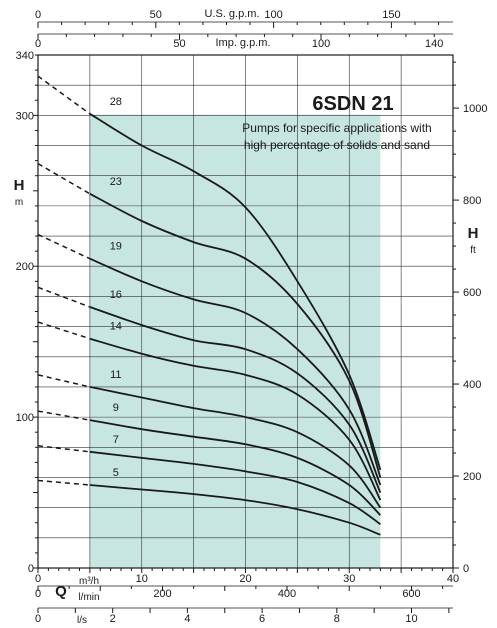 The image size is (497, 628). I want to click on subtitle-line-1: Pumps for specific applications with, so click(336, 128).